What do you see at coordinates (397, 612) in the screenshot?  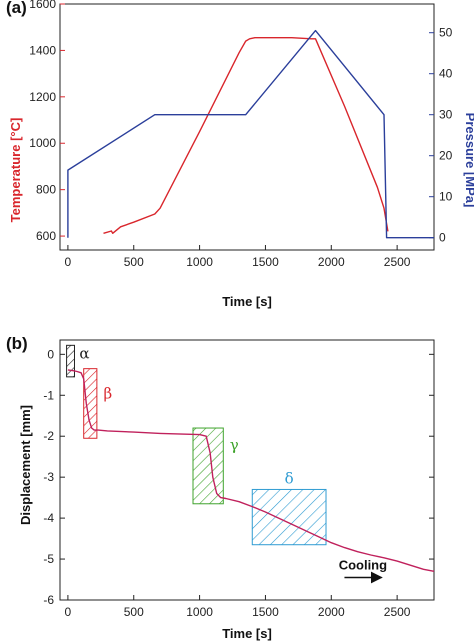 I see `panel-b-x-tick-label: 2500` at bounding box center [397, 612].